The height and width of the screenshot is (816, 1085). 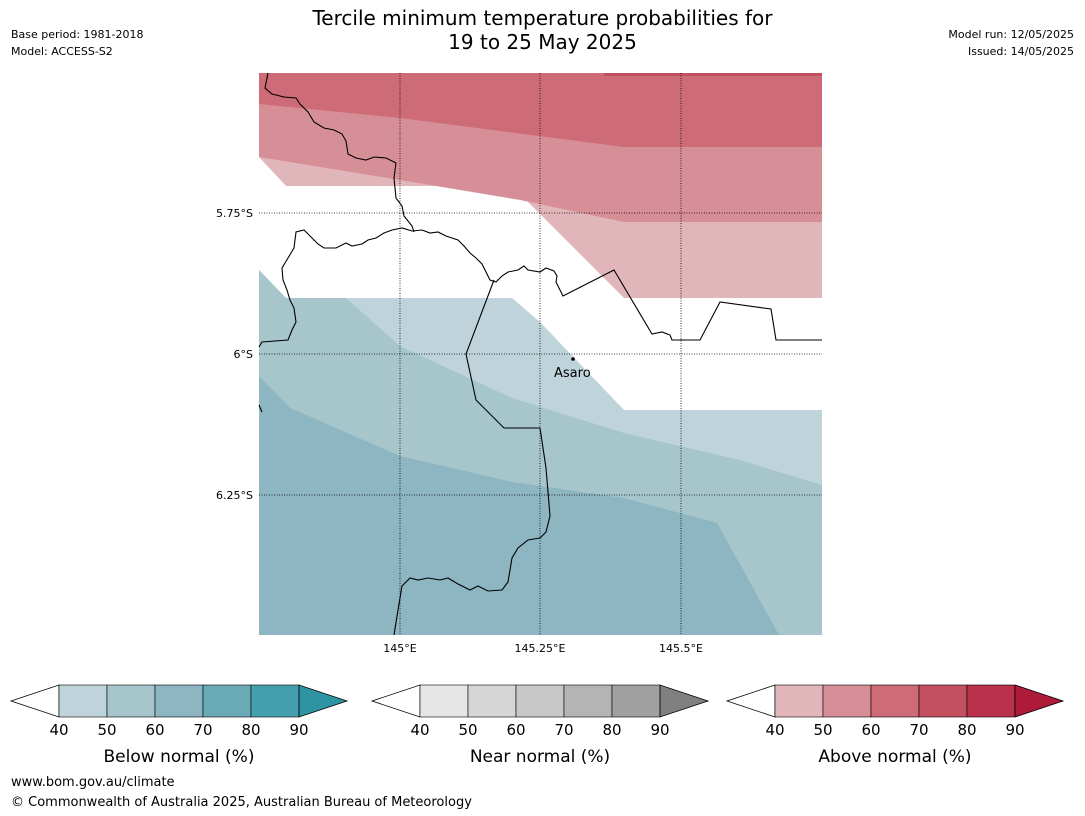 What do you see at coordinates (323, 701) in the screenshot?
I see `below-normal-colorbar-over-extension` at bounding box center [323, 701].